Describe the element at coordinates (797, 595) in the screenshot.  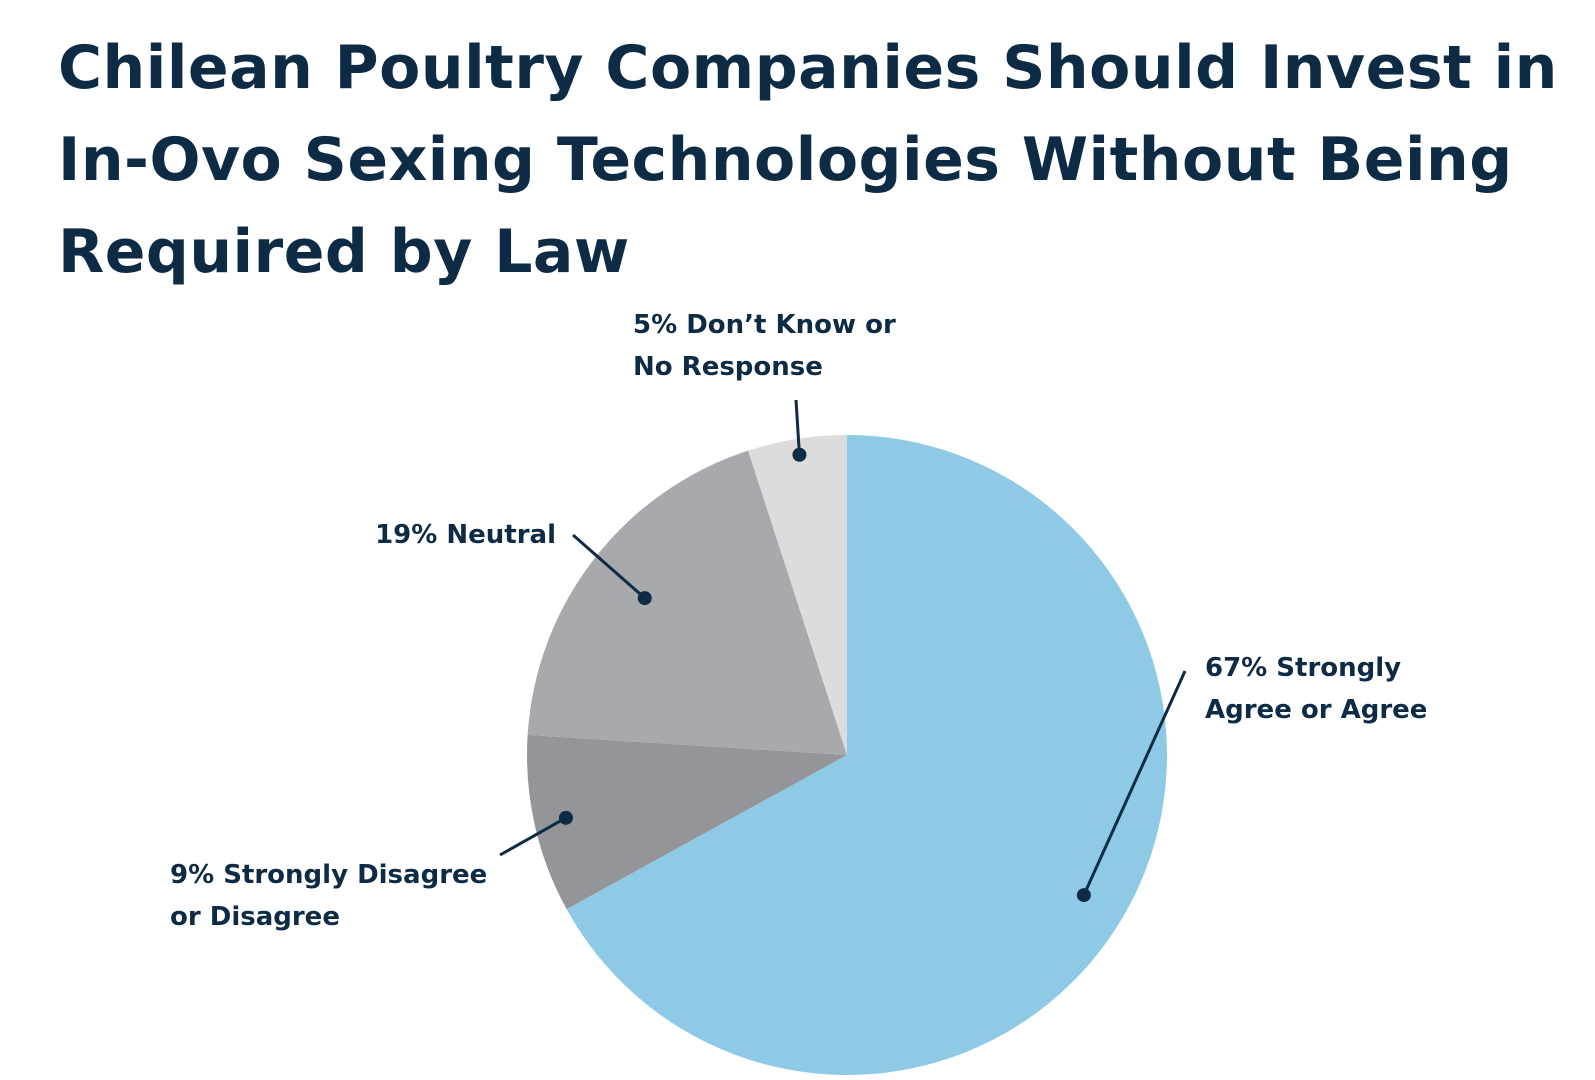
I see `pie-slice-5-don-t-know-or` at that location.